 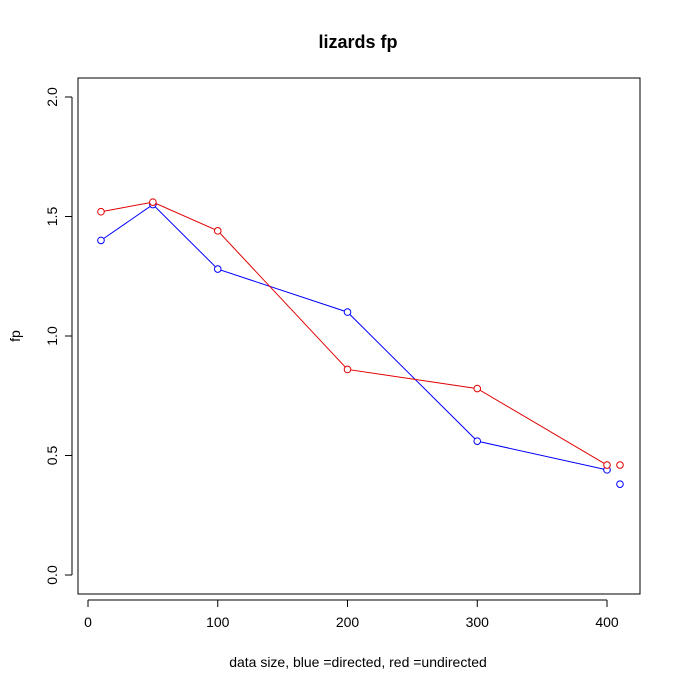 I want to click on x-tick-label: 100, so click(x=218, y=622).